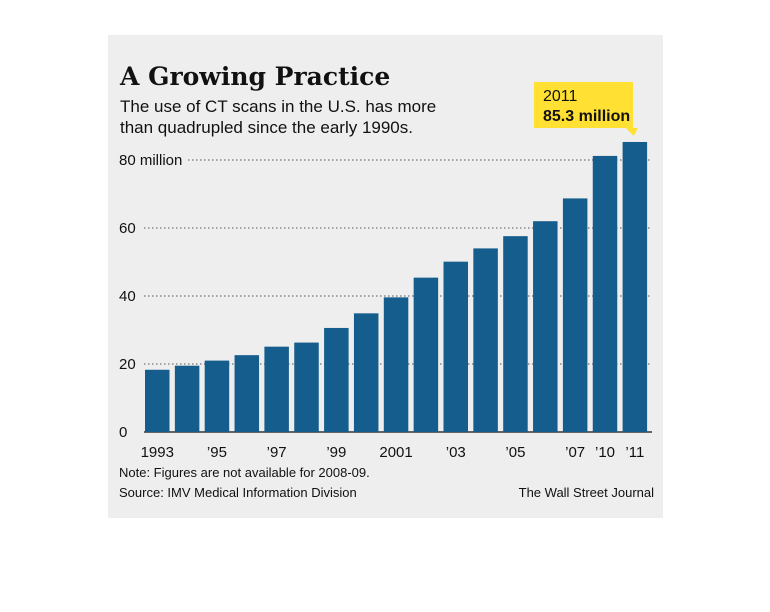 This screenshot has height=612, width=770. I want to click on x-tick-label: ’11, so click(634, 452).